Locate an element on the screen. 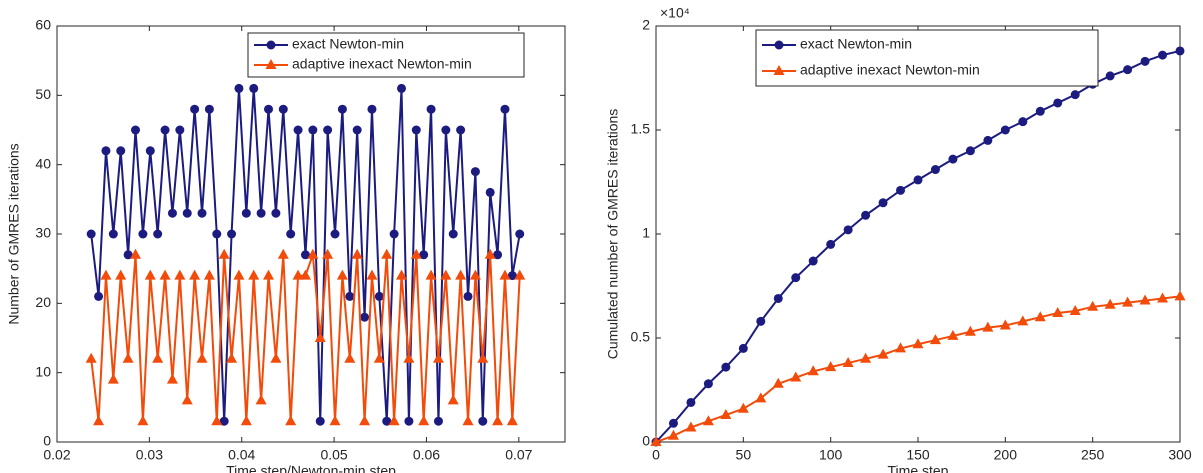 The width and height of the screenshot is (1203, 473). x-axis-label: Time step is located at coordinates (918, 468).